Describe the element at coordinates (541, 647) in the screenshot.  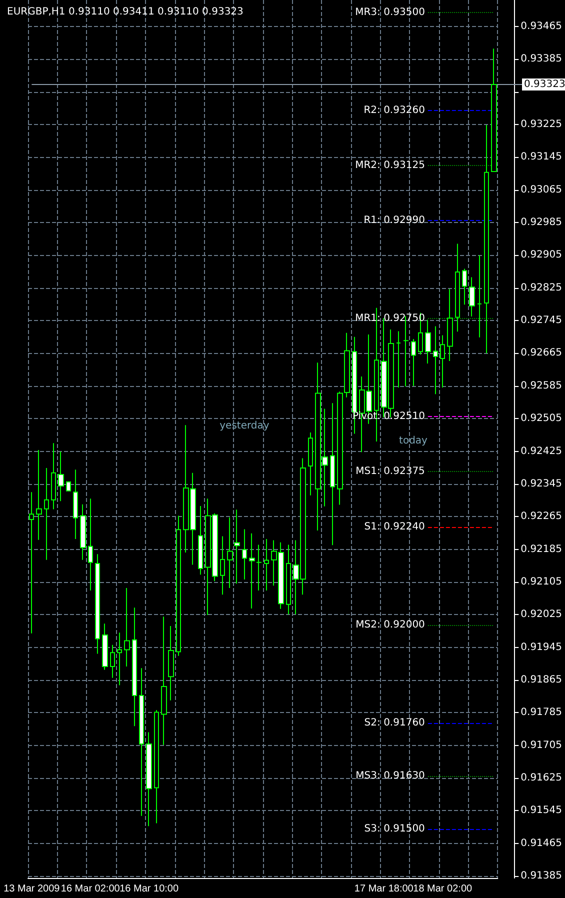
I see `y-tick-label: 0.91945` at that location.